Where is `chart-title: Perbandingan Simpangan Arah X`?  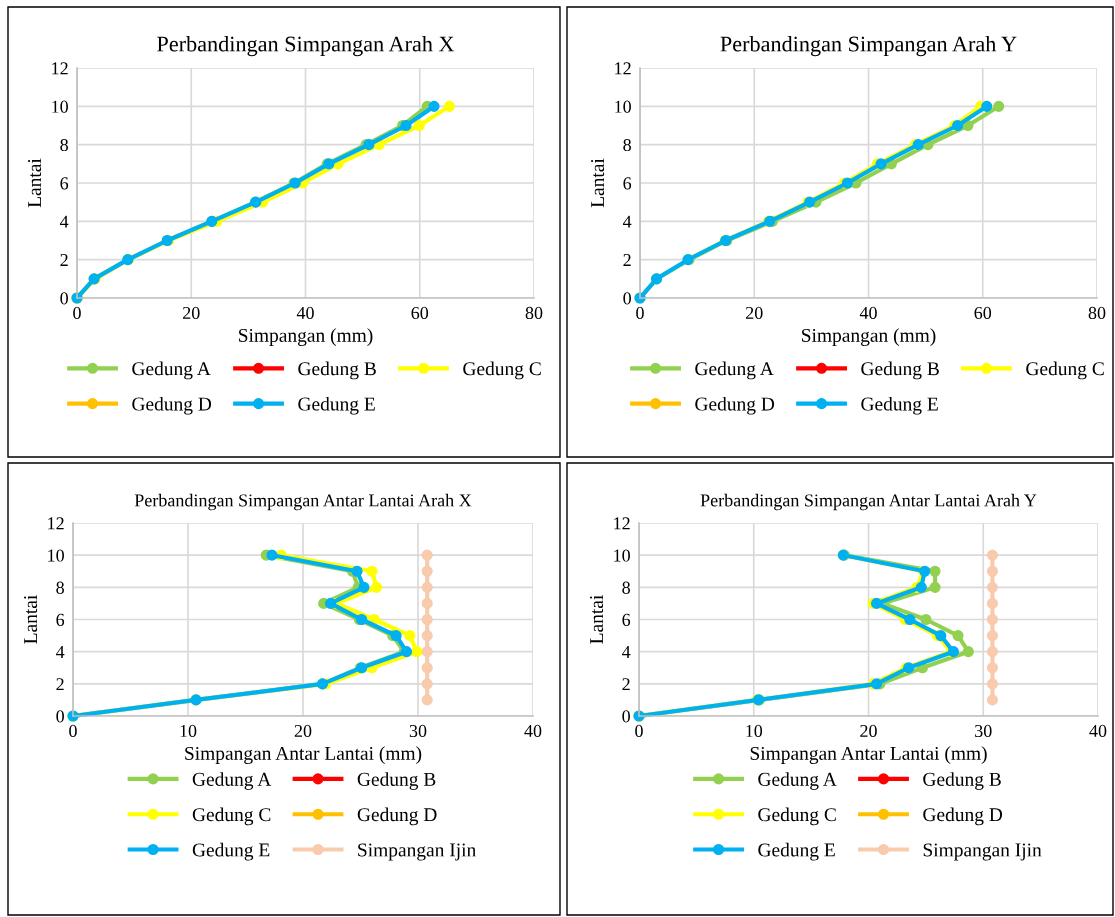
chart-title: Perbandingan Simpangan Arah X is located at coordinates (306, 46).